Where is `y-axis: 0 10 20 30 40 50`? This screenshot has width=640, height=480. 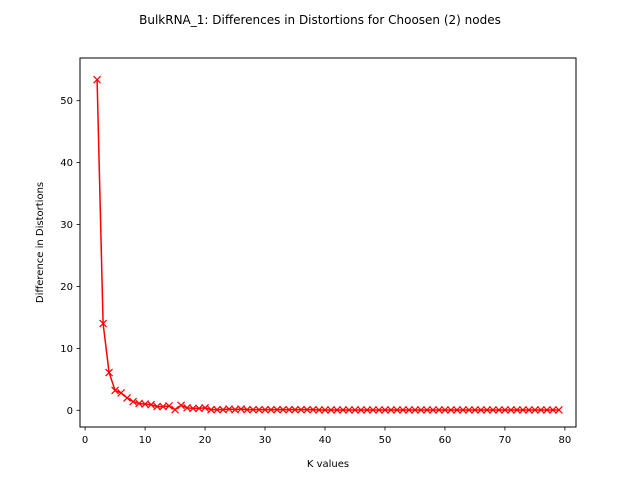
y-axis: 0 10 20 30 40 50 is located at coordinates (70, 256).